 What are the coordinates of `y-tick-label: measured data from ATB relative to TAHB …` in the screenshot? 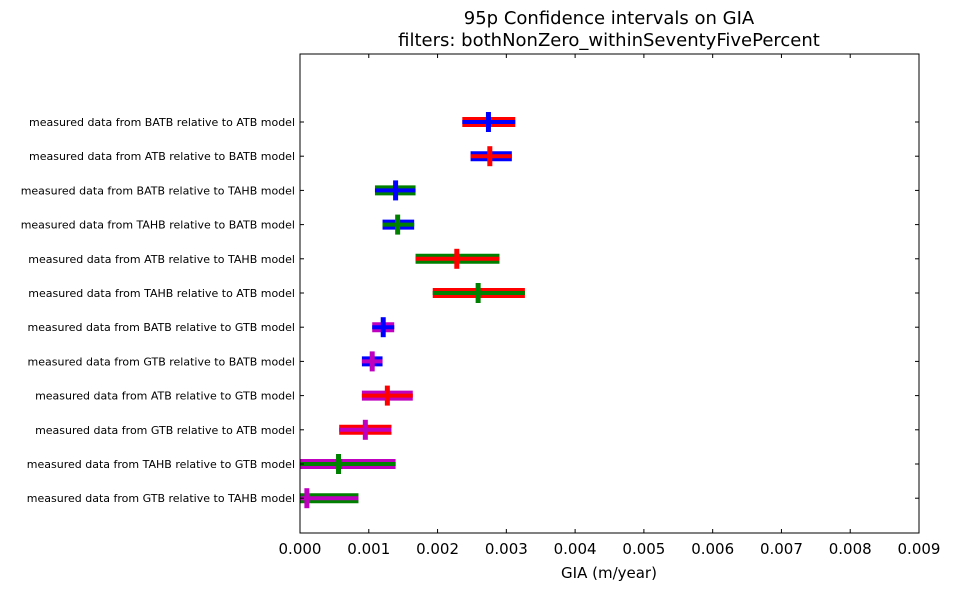 It's located at (161, 259).